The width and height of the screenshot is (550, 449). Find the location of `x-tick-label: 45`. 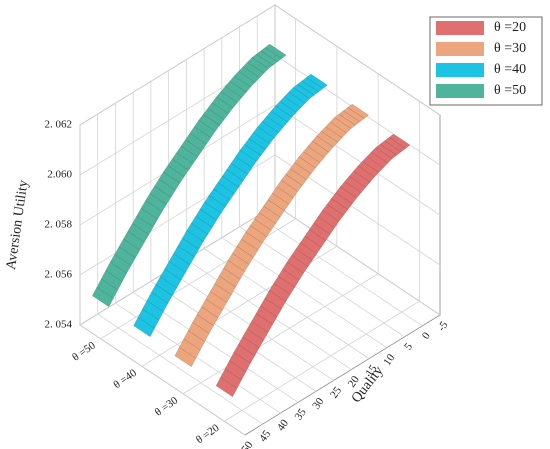

x-tick-label: 45 is located at coordinates (265, 436).